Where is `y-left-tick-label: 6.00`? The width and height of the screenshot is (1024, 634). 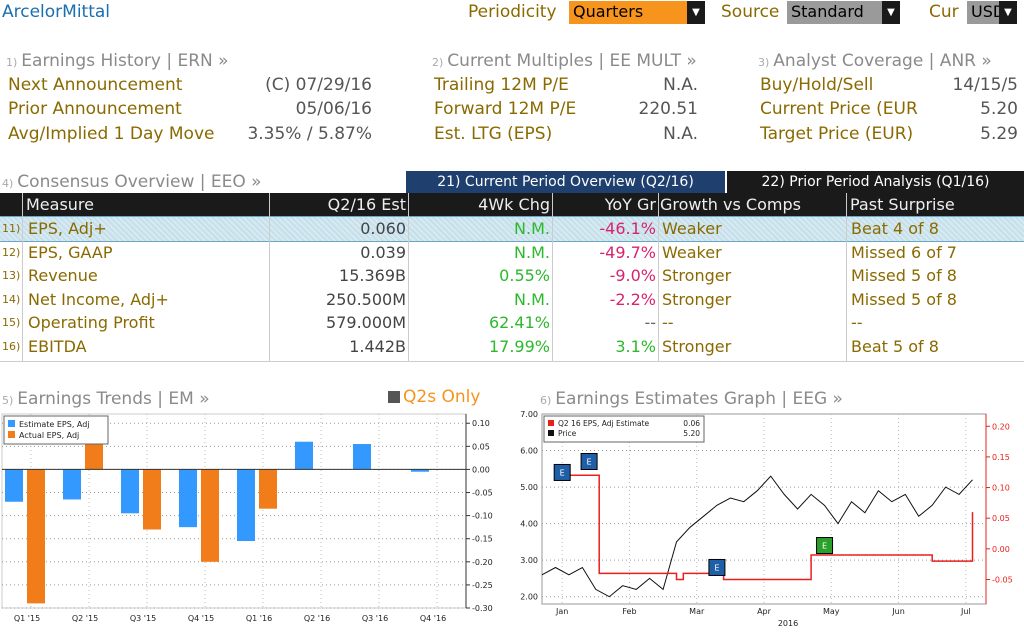 y-left-tick-label: 6.00 is located at coordinates (529, 451).